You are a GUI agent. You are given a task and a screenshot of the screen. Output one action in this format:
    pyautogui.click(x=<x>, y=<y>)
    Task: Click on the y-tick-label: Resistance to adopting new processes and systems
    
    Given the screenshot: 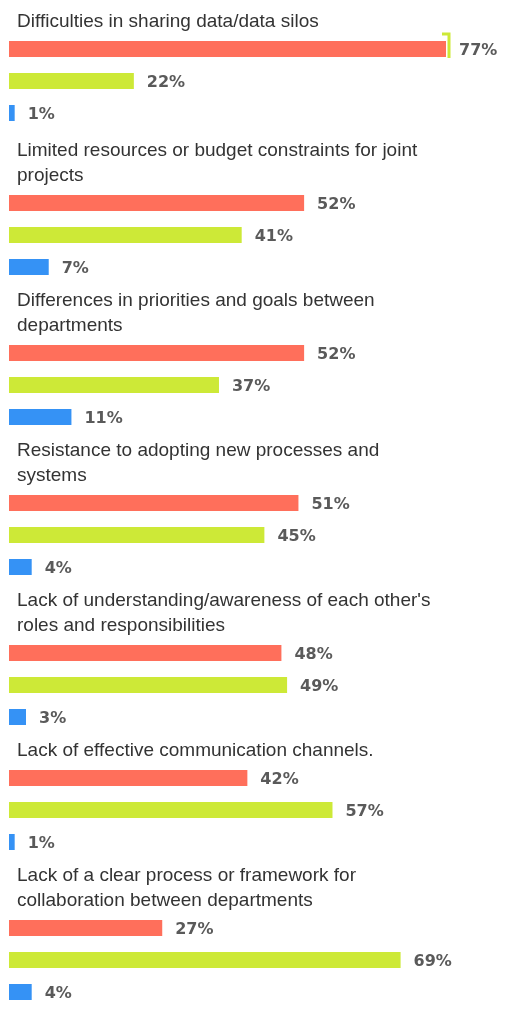 What is the action you would take?
    pyautogui.click(x=198, y=462)
    